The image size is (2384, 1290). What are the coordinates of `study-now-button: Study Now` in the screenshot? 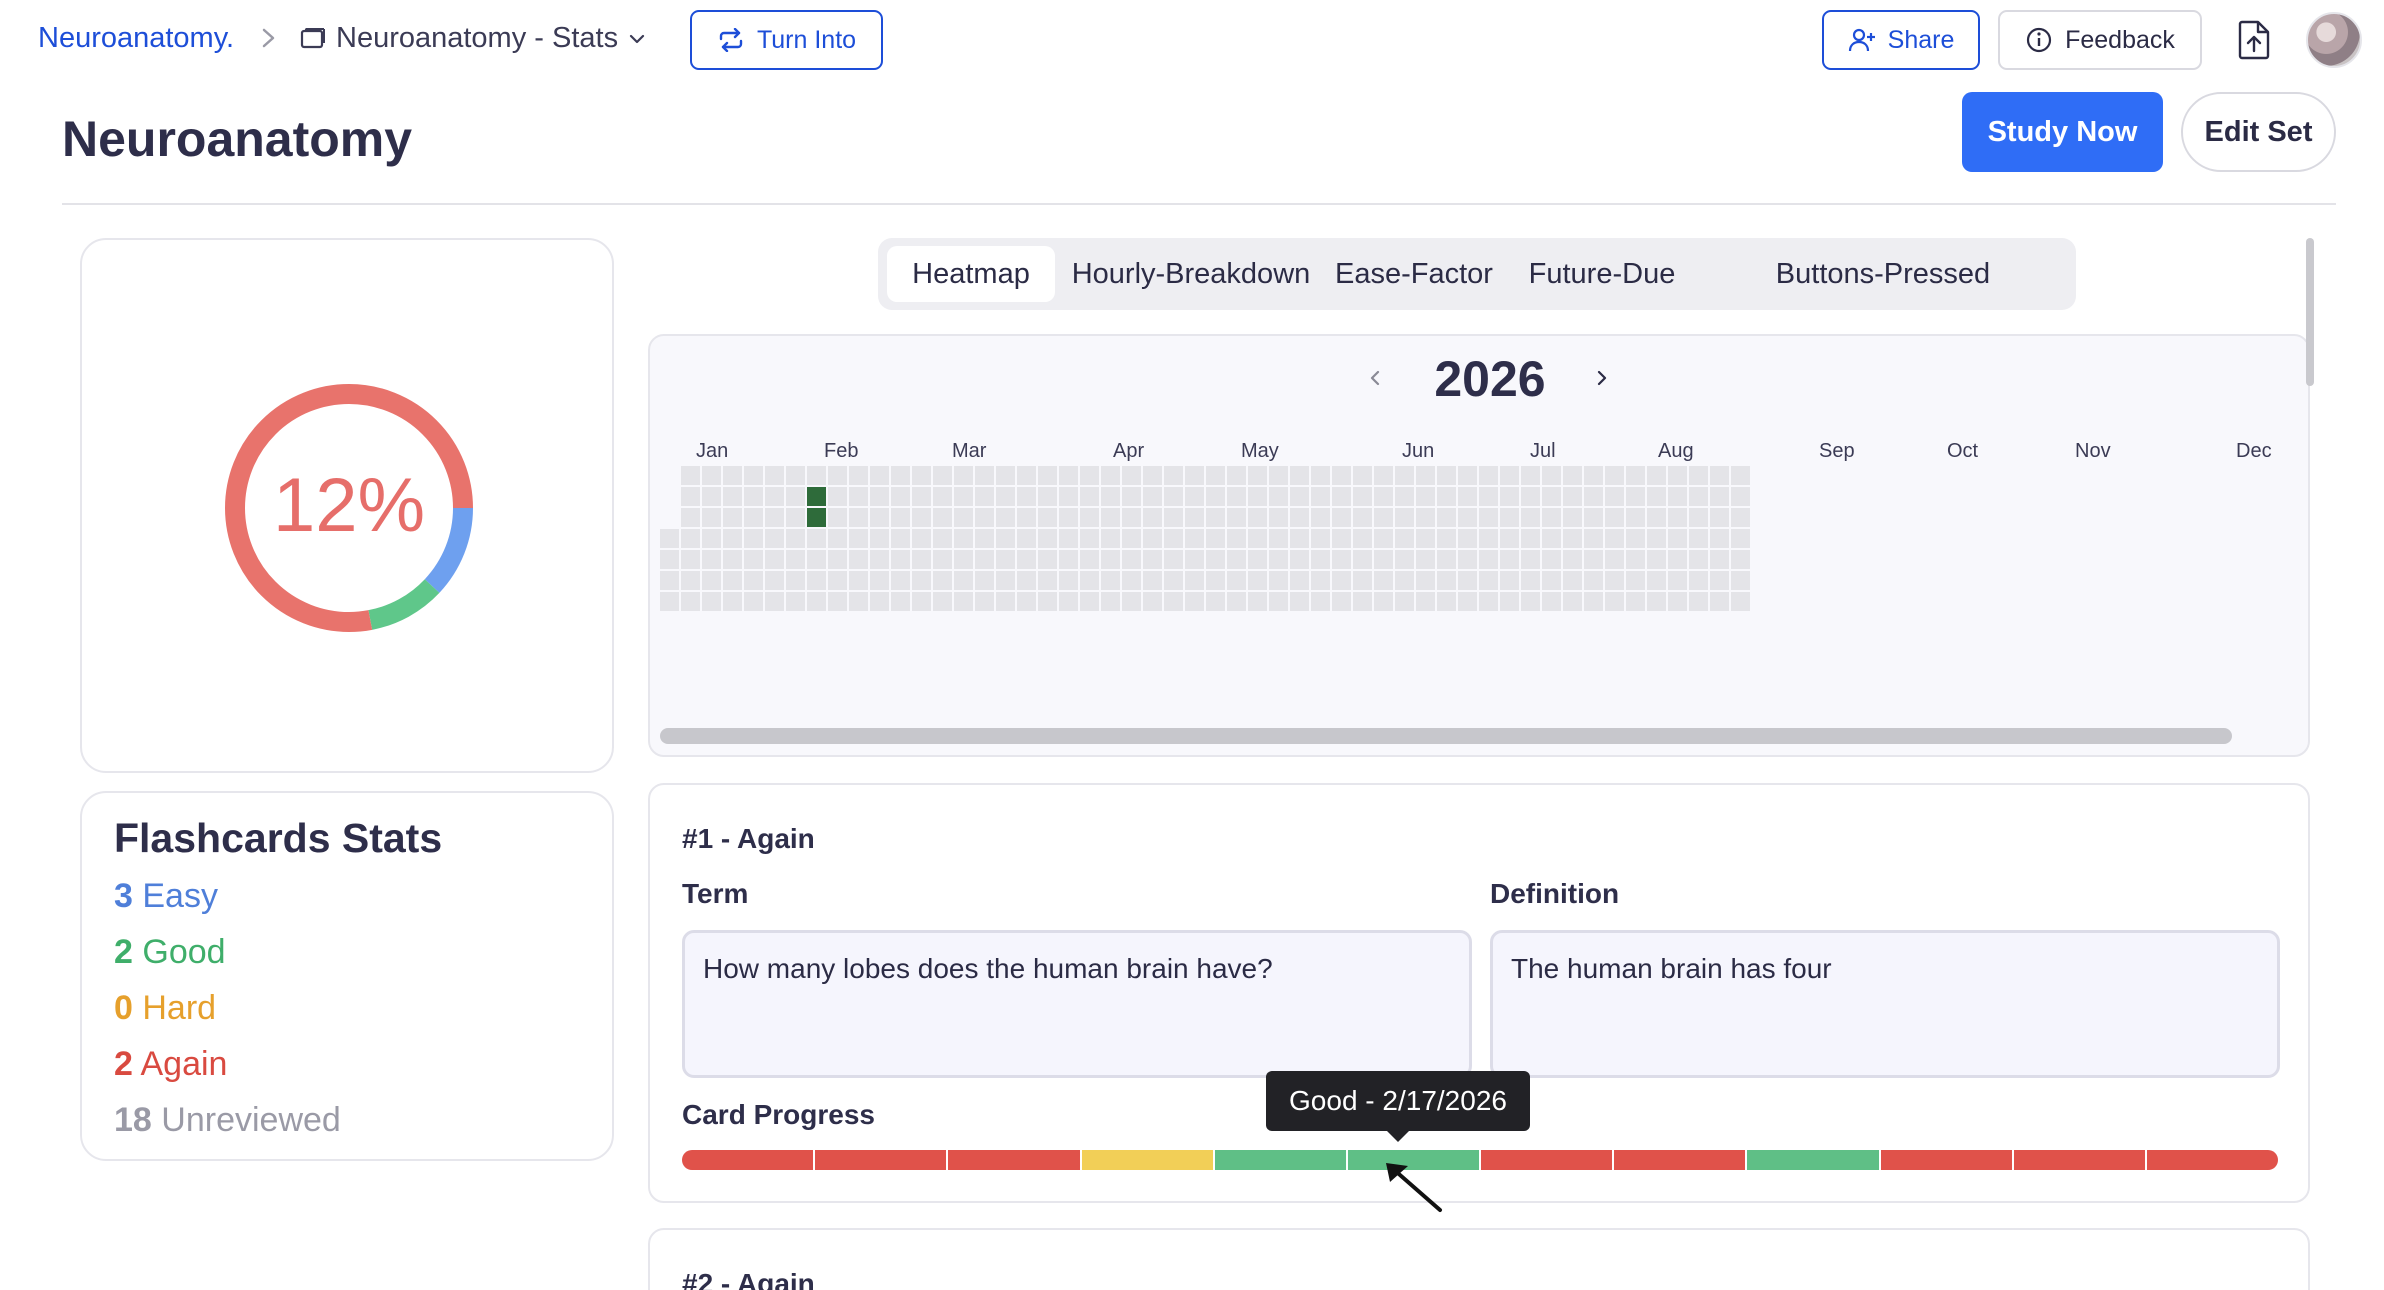 It's located at (2062, 132).